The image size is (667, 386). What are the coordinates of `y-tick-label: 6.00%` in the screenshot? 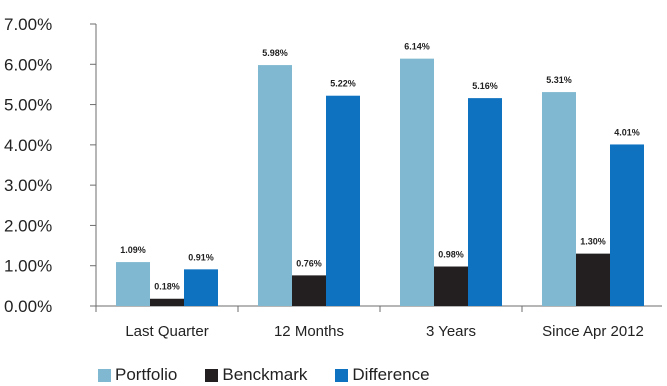 It's located at (28, 64).